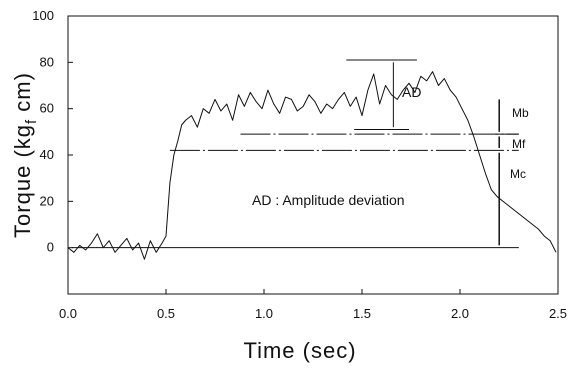 The height and width of the screenshot is (368, 570). Describe the element at coordinates (43, 15) in the screenshot. I see `y-tick-label: 100` at that location.